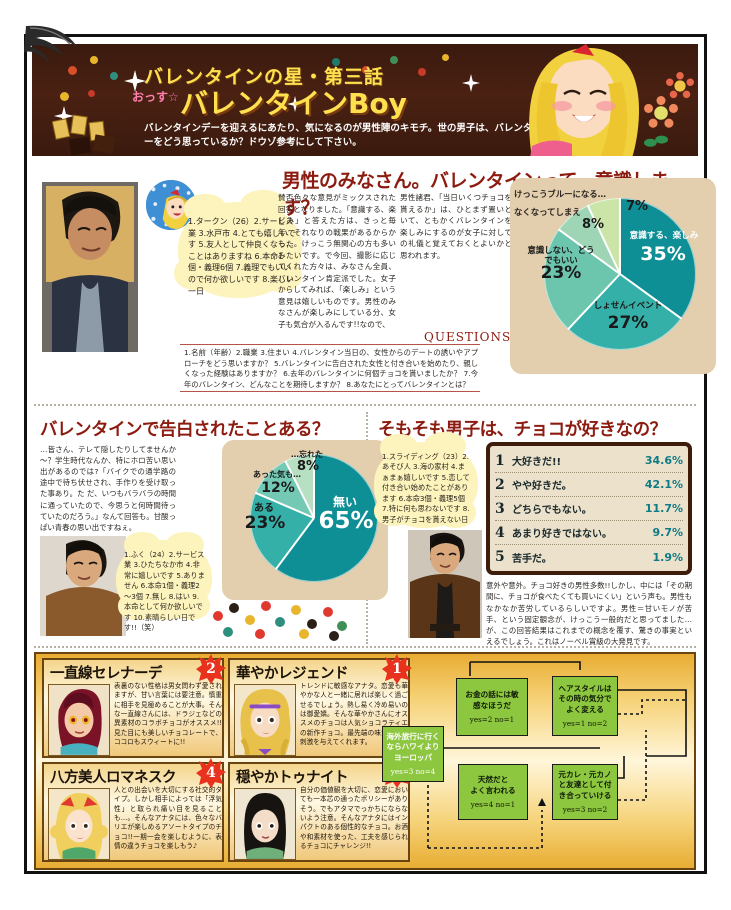 Image resolution: width=731 pixels, height=910 pixels. I want to click on flow-box-travel: 海外旅行に行く ならハワイより ヨーロッパ yes=3 no=4, so click(413, 754).